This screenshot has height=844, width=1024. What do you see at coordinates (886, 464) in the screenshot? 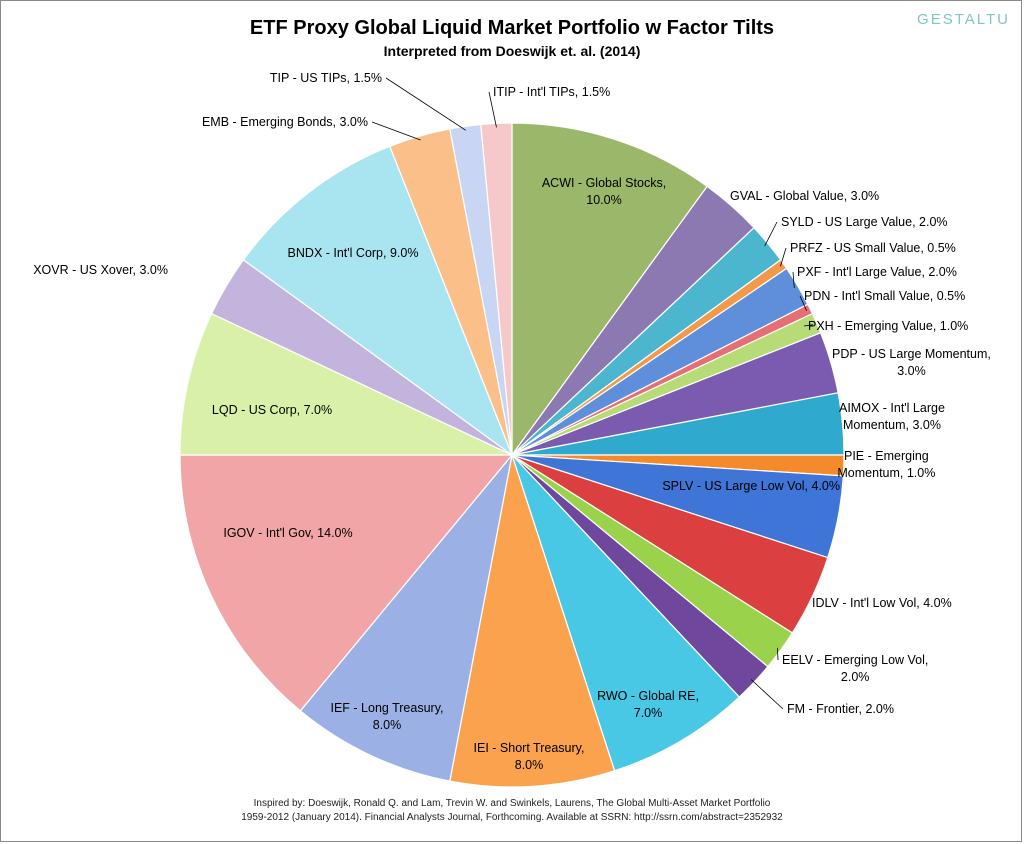
I see `slice-label: PIE - Emerging Momentum, 1.0%` at bounding box center [886, 464].